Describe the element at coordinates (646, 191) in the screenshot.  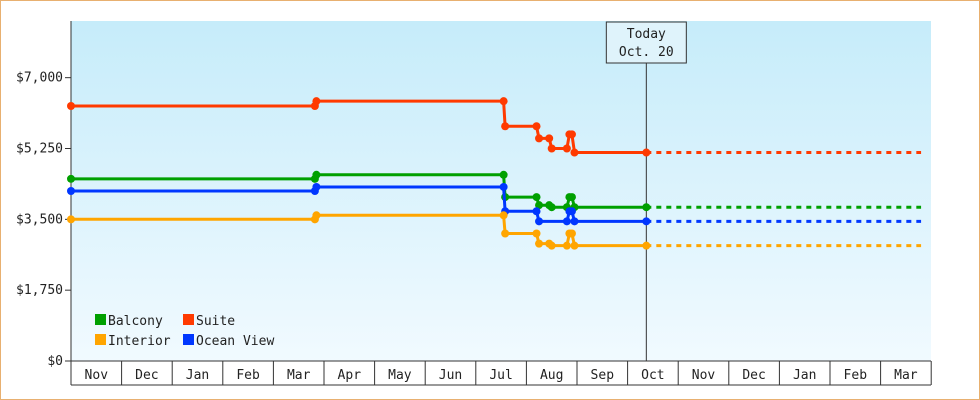
I see `today-marker: Today Oct. 20` at that location.